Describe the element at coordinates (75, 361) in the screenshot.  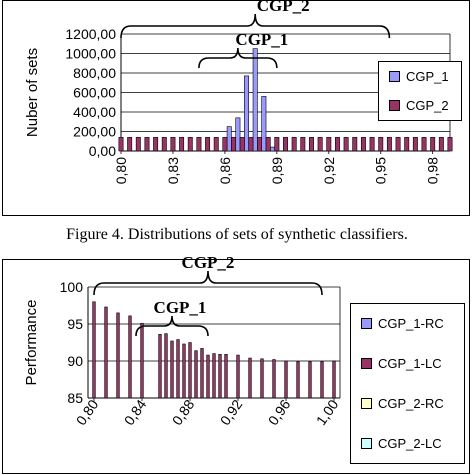
I see `y-tick-label: 90` at that location.